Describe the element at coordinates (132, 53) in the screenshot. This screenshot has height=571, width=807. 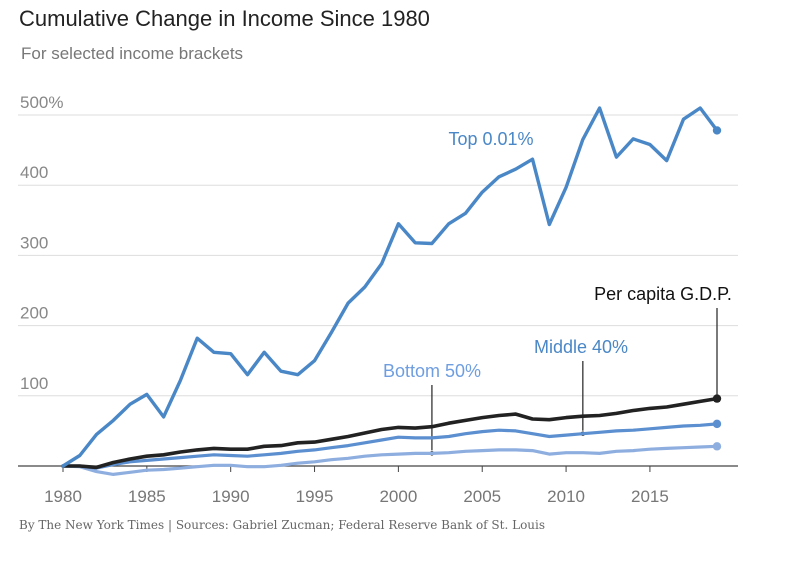
I see `chart-subtitle: For selected income brackets` at that location.